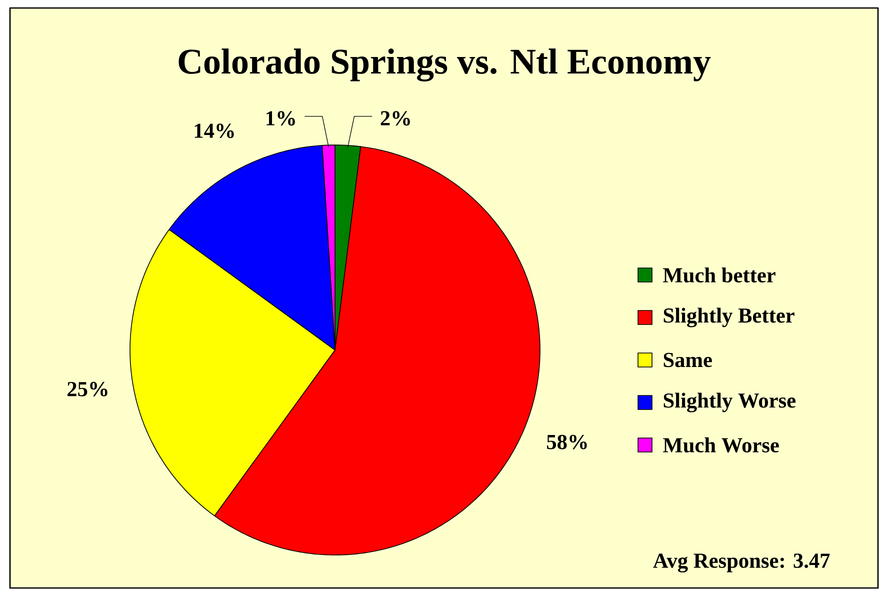  What do you see at coordinates (280, 118) in the screenshot?
I see `data-label: 1%` at bounding box center [280, 118].